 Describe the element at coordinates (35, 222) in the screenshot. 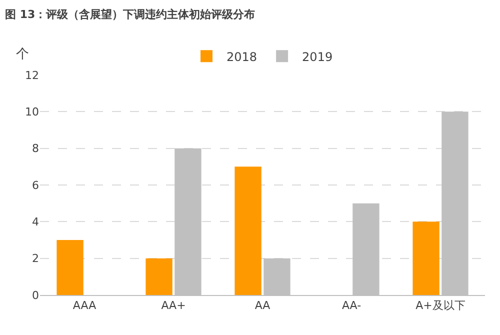

I see `y-tick-label: 4` at that location.